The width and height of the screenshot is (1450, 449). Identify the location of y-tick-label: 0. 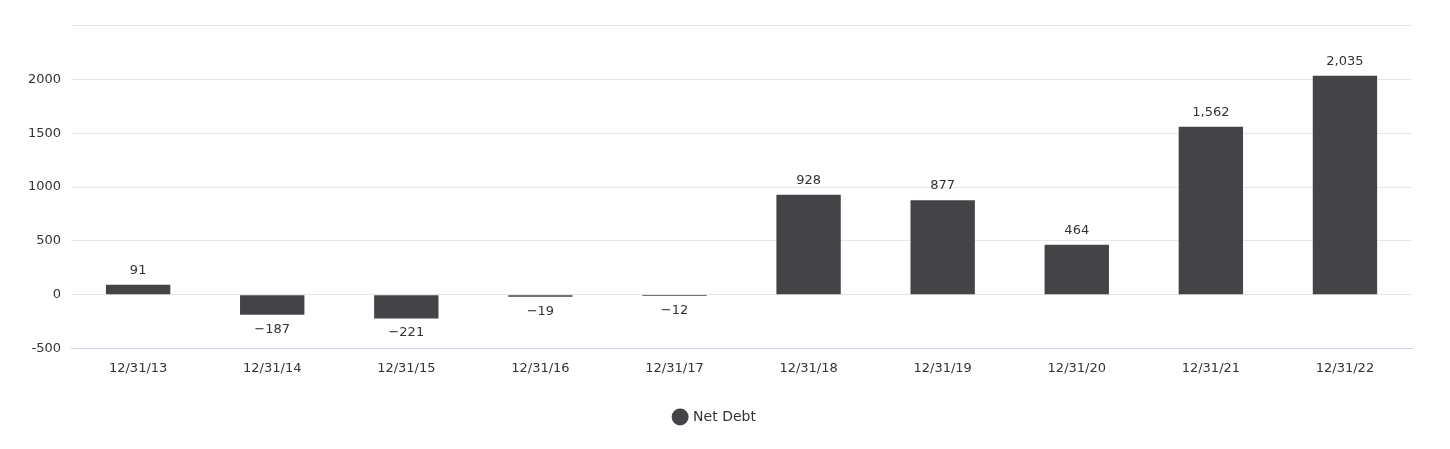
(57, 294).